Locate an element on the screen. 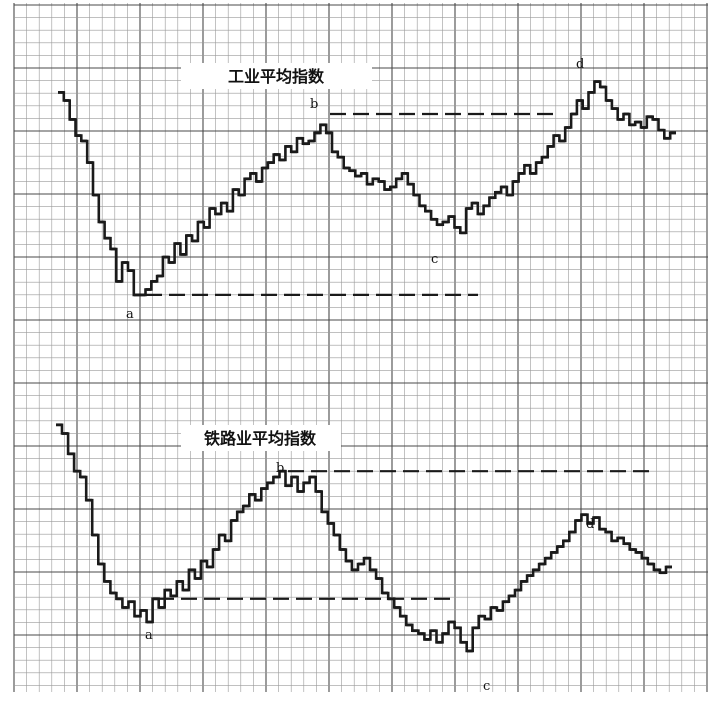 This screenshot has height=701, width=719. railroad-reference-lines is located at coordinates (406, 535).